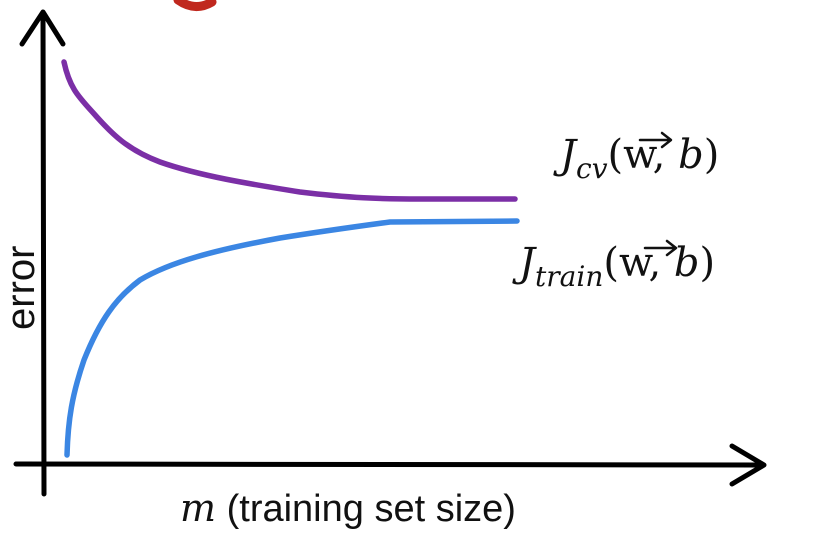  I want to click on train-label-close-paren: ), so click(708, 263).